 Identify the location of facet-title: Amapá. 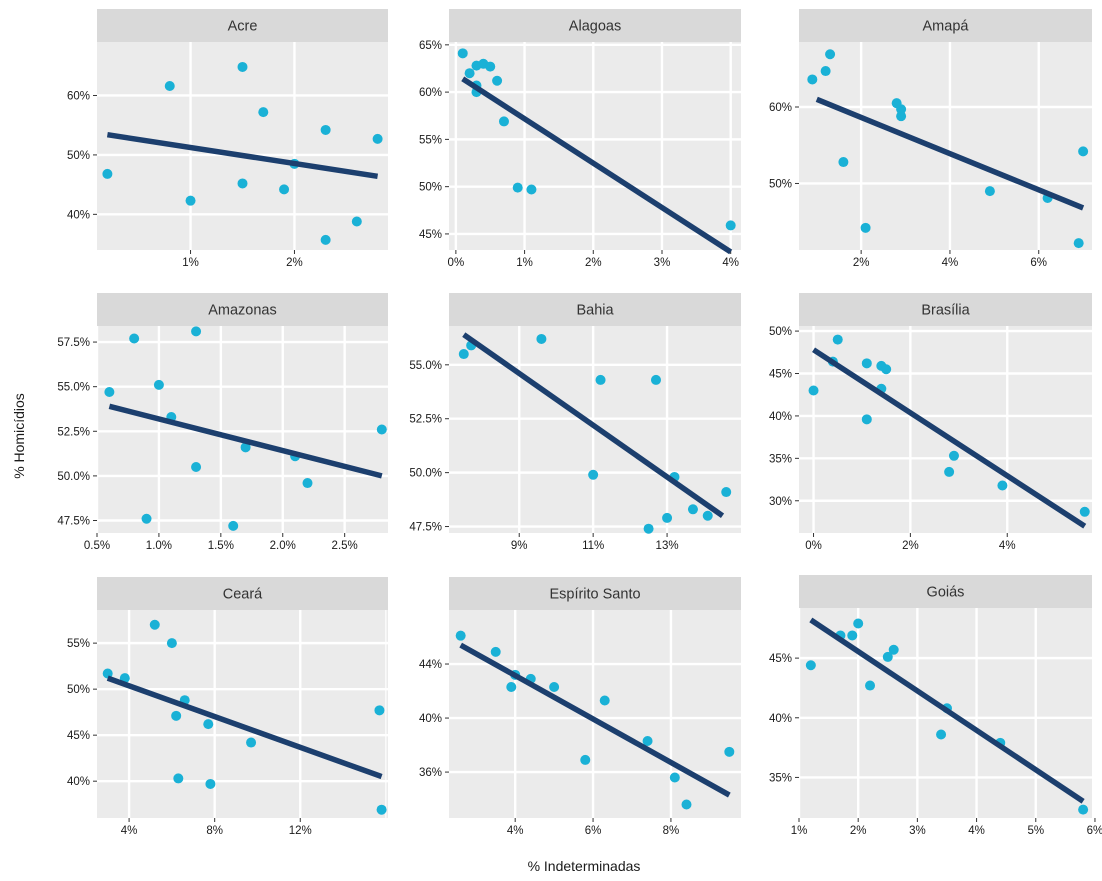
(946, 27).